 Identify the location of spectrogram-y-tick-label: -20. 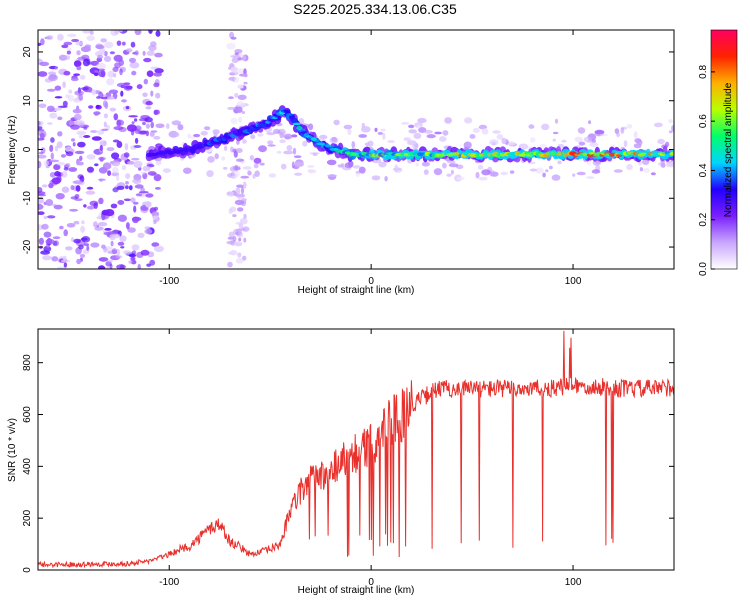
(27, 246).